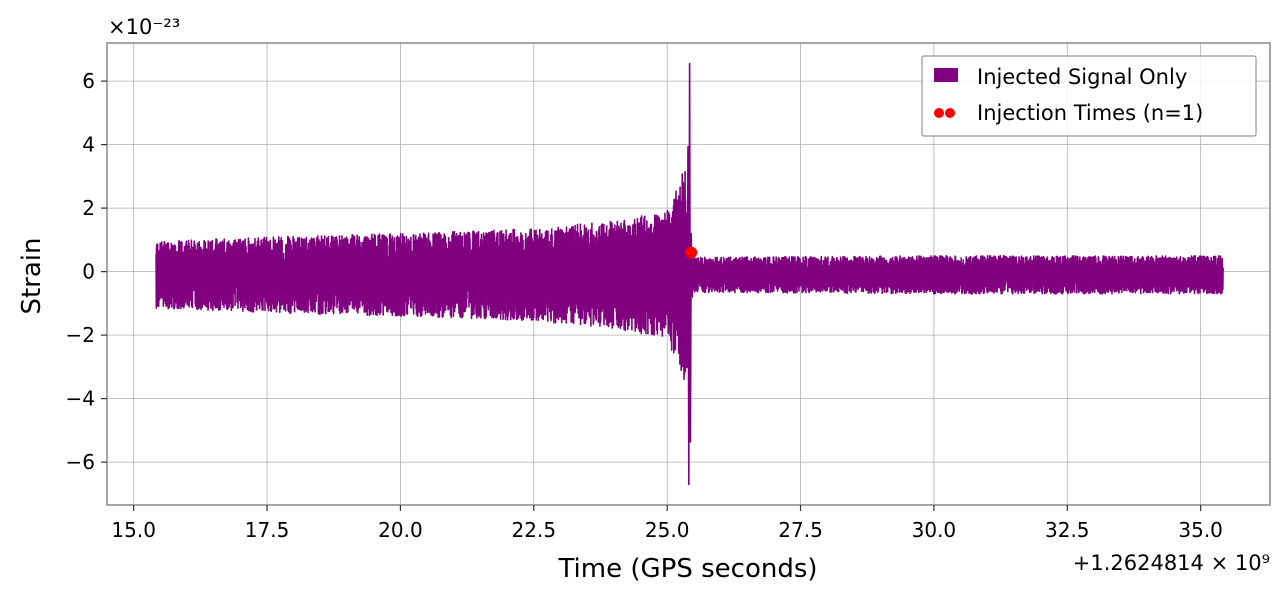  Describe the element at coordinates (80, 462) in the screenshot. I see `y-tick-label: −6` at that location.